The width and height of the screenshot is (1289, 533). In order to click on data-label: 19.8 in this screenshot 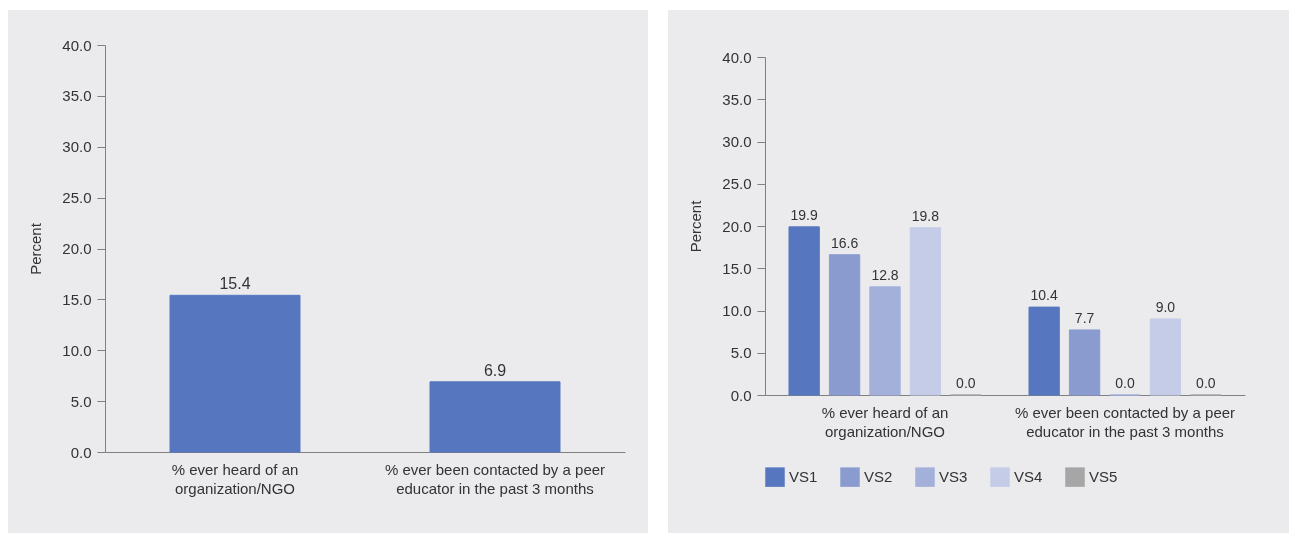, I will do `click(925, 215)`.